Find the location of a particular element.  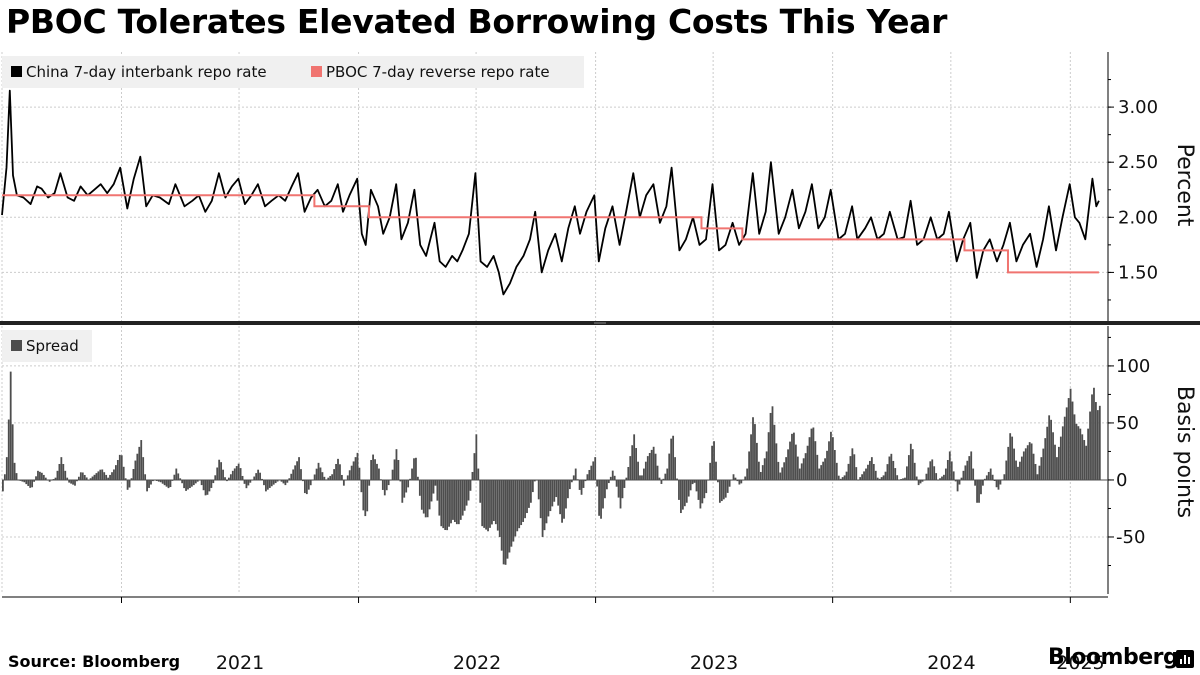

bloomberg-logo: Bloomberg is located at coordinates (1113, 657).